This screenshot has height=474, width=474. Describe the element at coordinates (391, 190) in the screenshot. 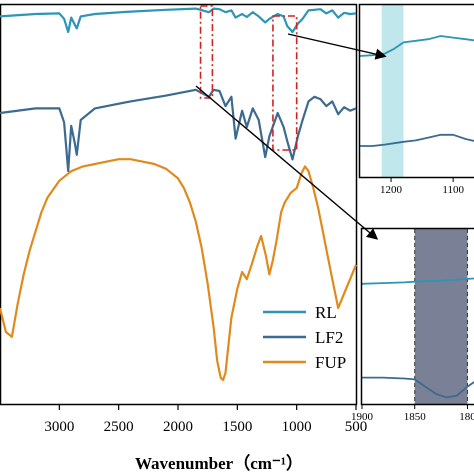

I see `inset-x-tick-label: 1200` at that location.